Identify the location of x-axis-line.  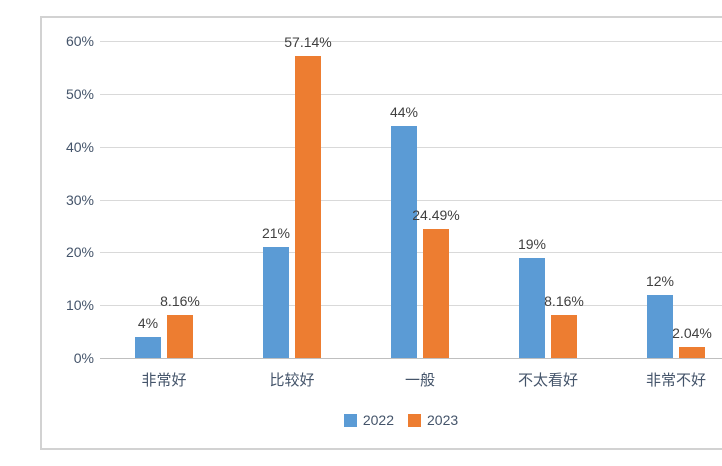
(411, 358).